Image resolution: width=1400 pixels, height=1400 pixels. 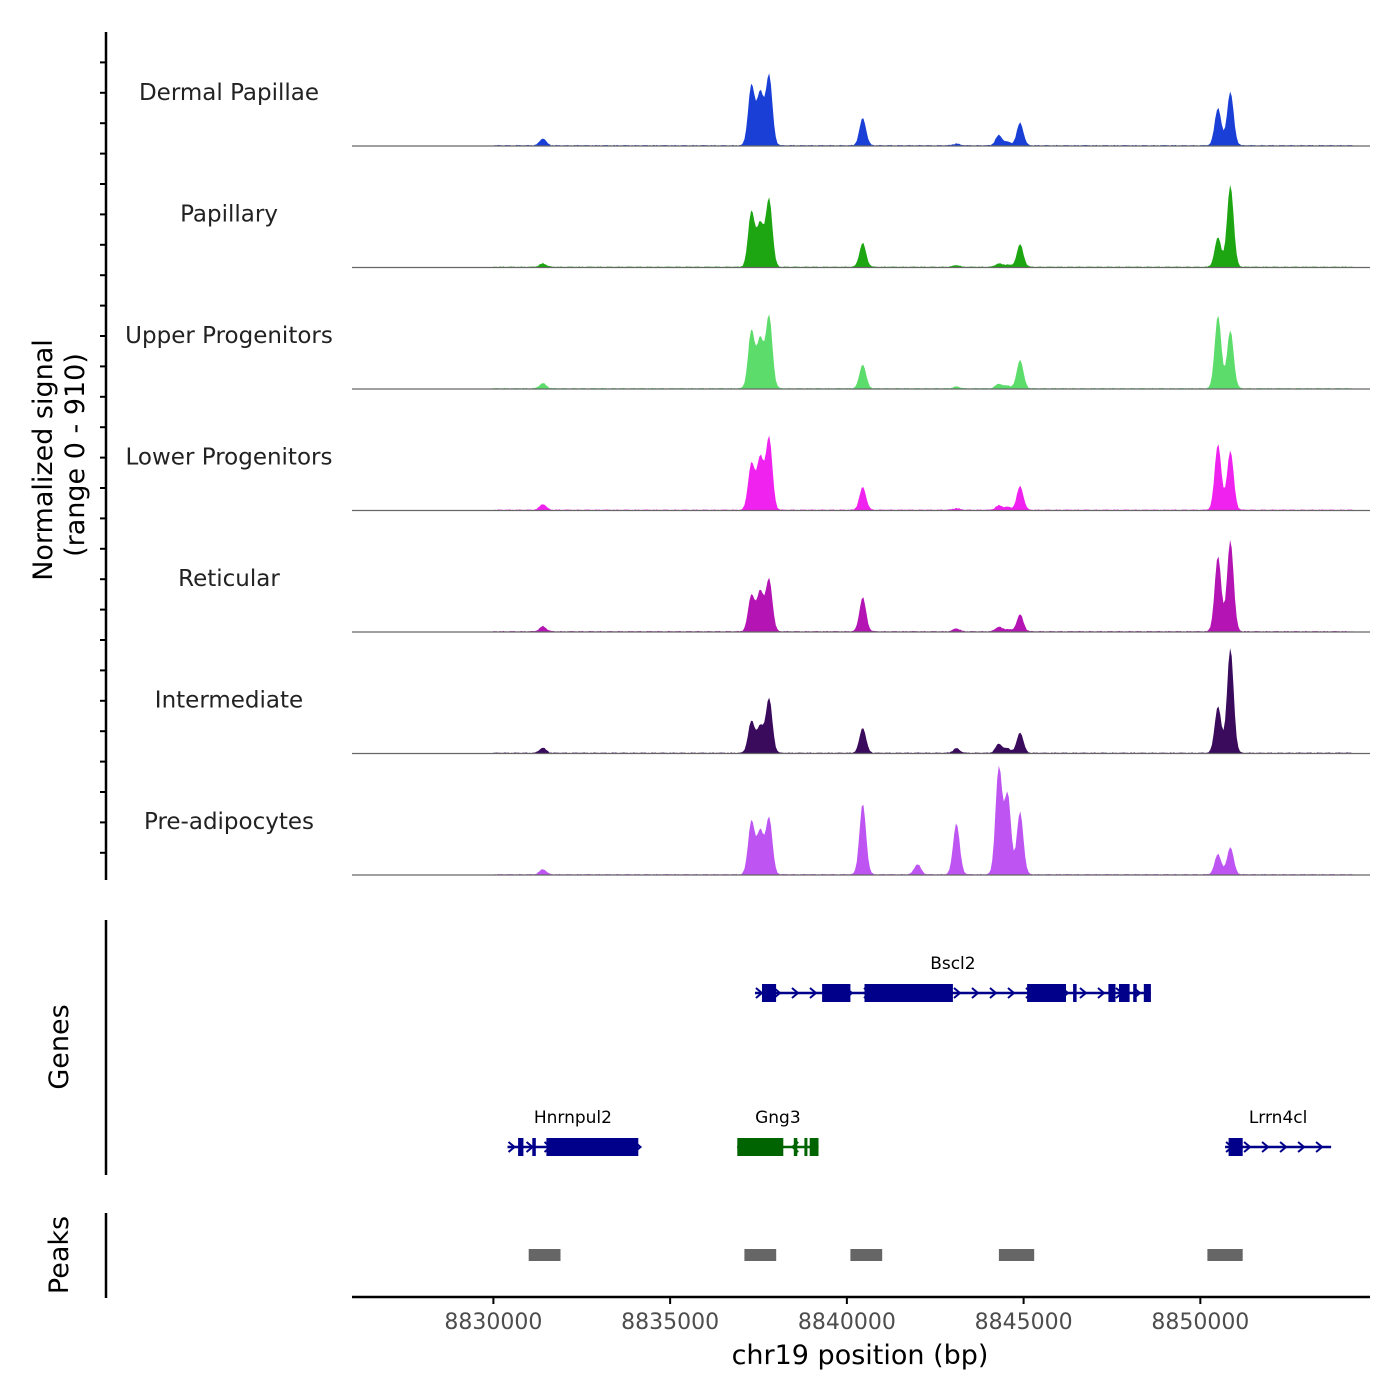 What do you see at coordinates (919, 1055) in the screenshot?
I see `gene-annotation-track: Bscl2 Hnrnpul2 Gng3 Lrrn4cl` at bounding box center [919, 1055].